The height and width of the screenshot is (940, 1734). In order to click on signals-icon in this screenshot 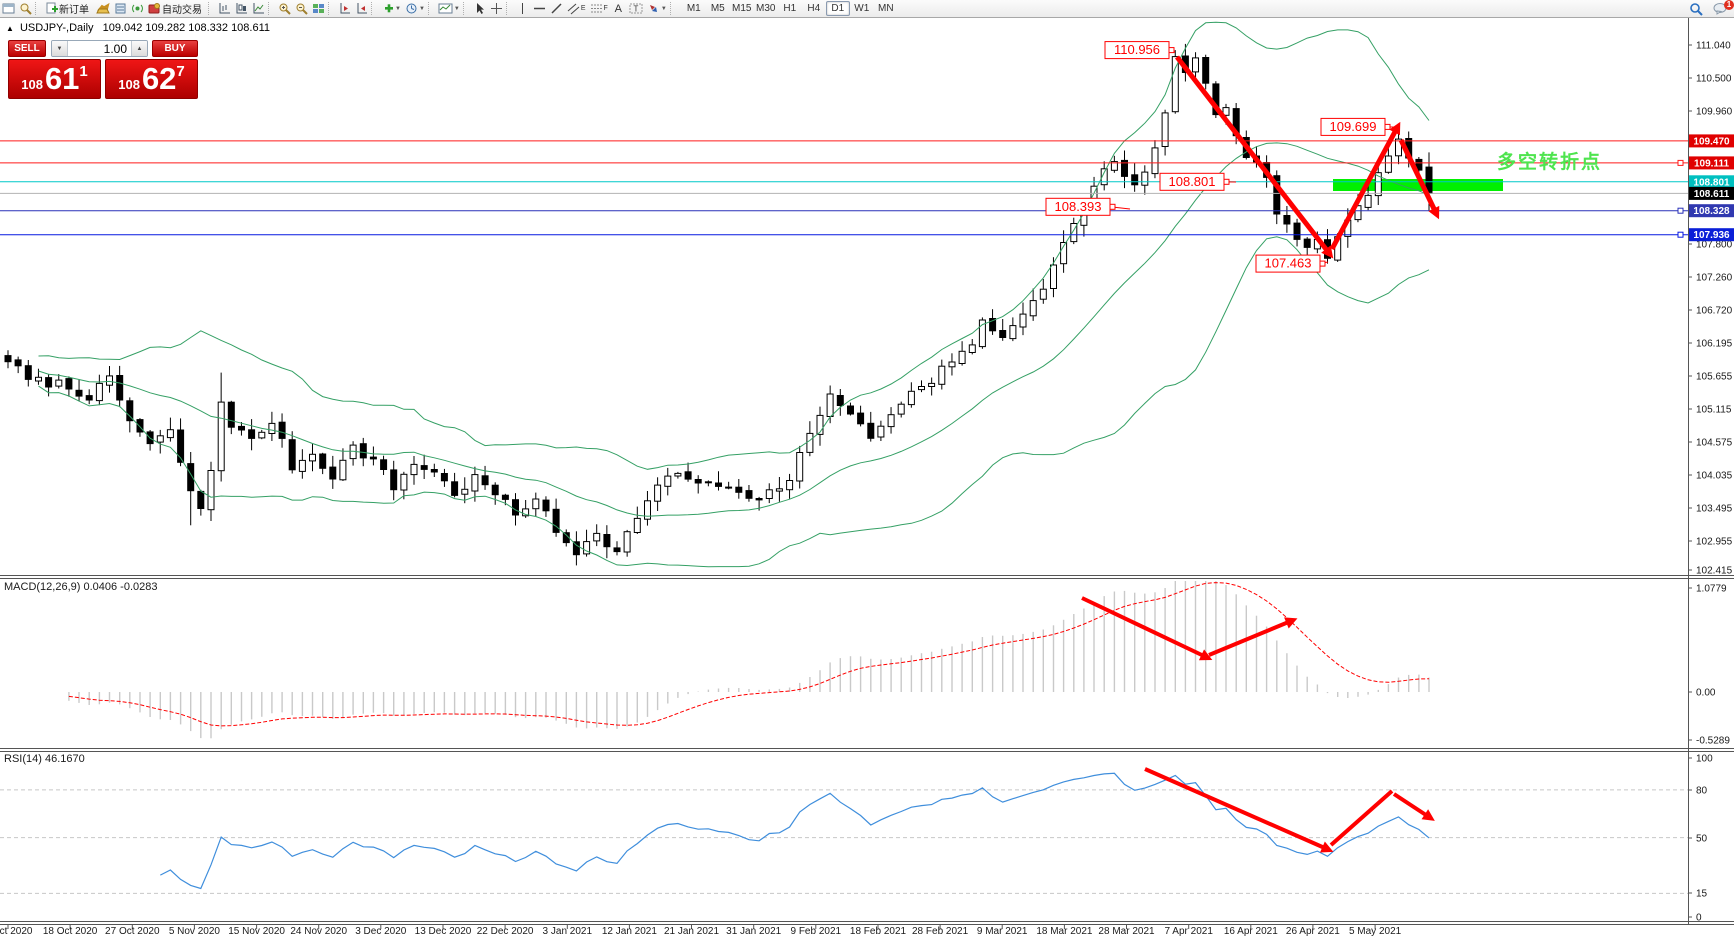, I will do `click(137, 8)`.